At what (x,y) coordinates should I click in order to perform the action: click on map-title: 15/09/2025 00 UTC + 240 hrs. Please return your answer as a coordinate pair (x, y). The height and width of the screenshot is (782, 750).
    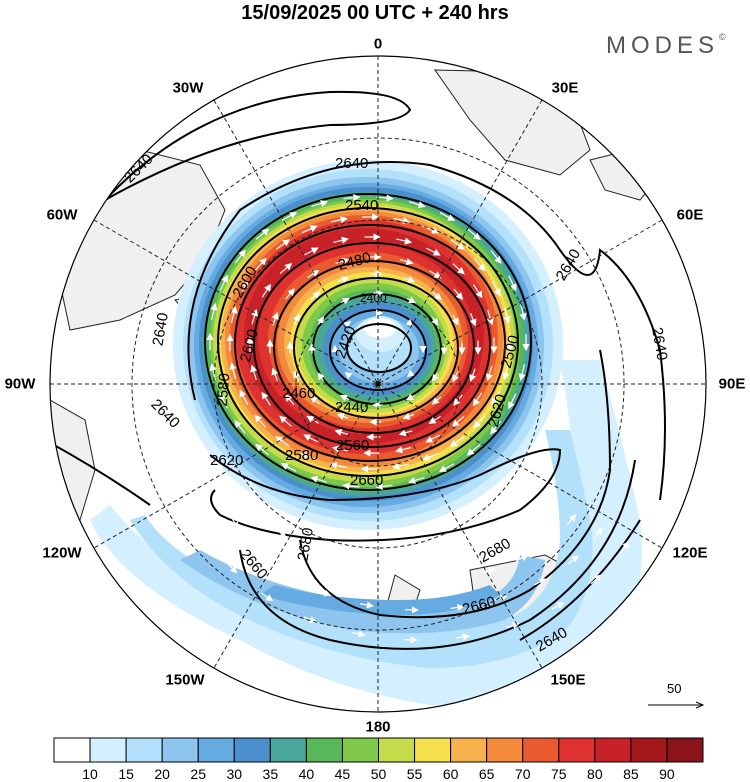
    Looking at the image, I should click on (375, 13).